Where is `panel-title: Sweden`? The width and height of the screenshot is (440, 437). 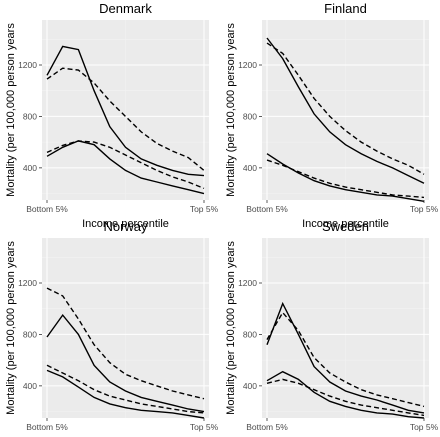
panel-title: Sweden is located at coordinates (345, 226).